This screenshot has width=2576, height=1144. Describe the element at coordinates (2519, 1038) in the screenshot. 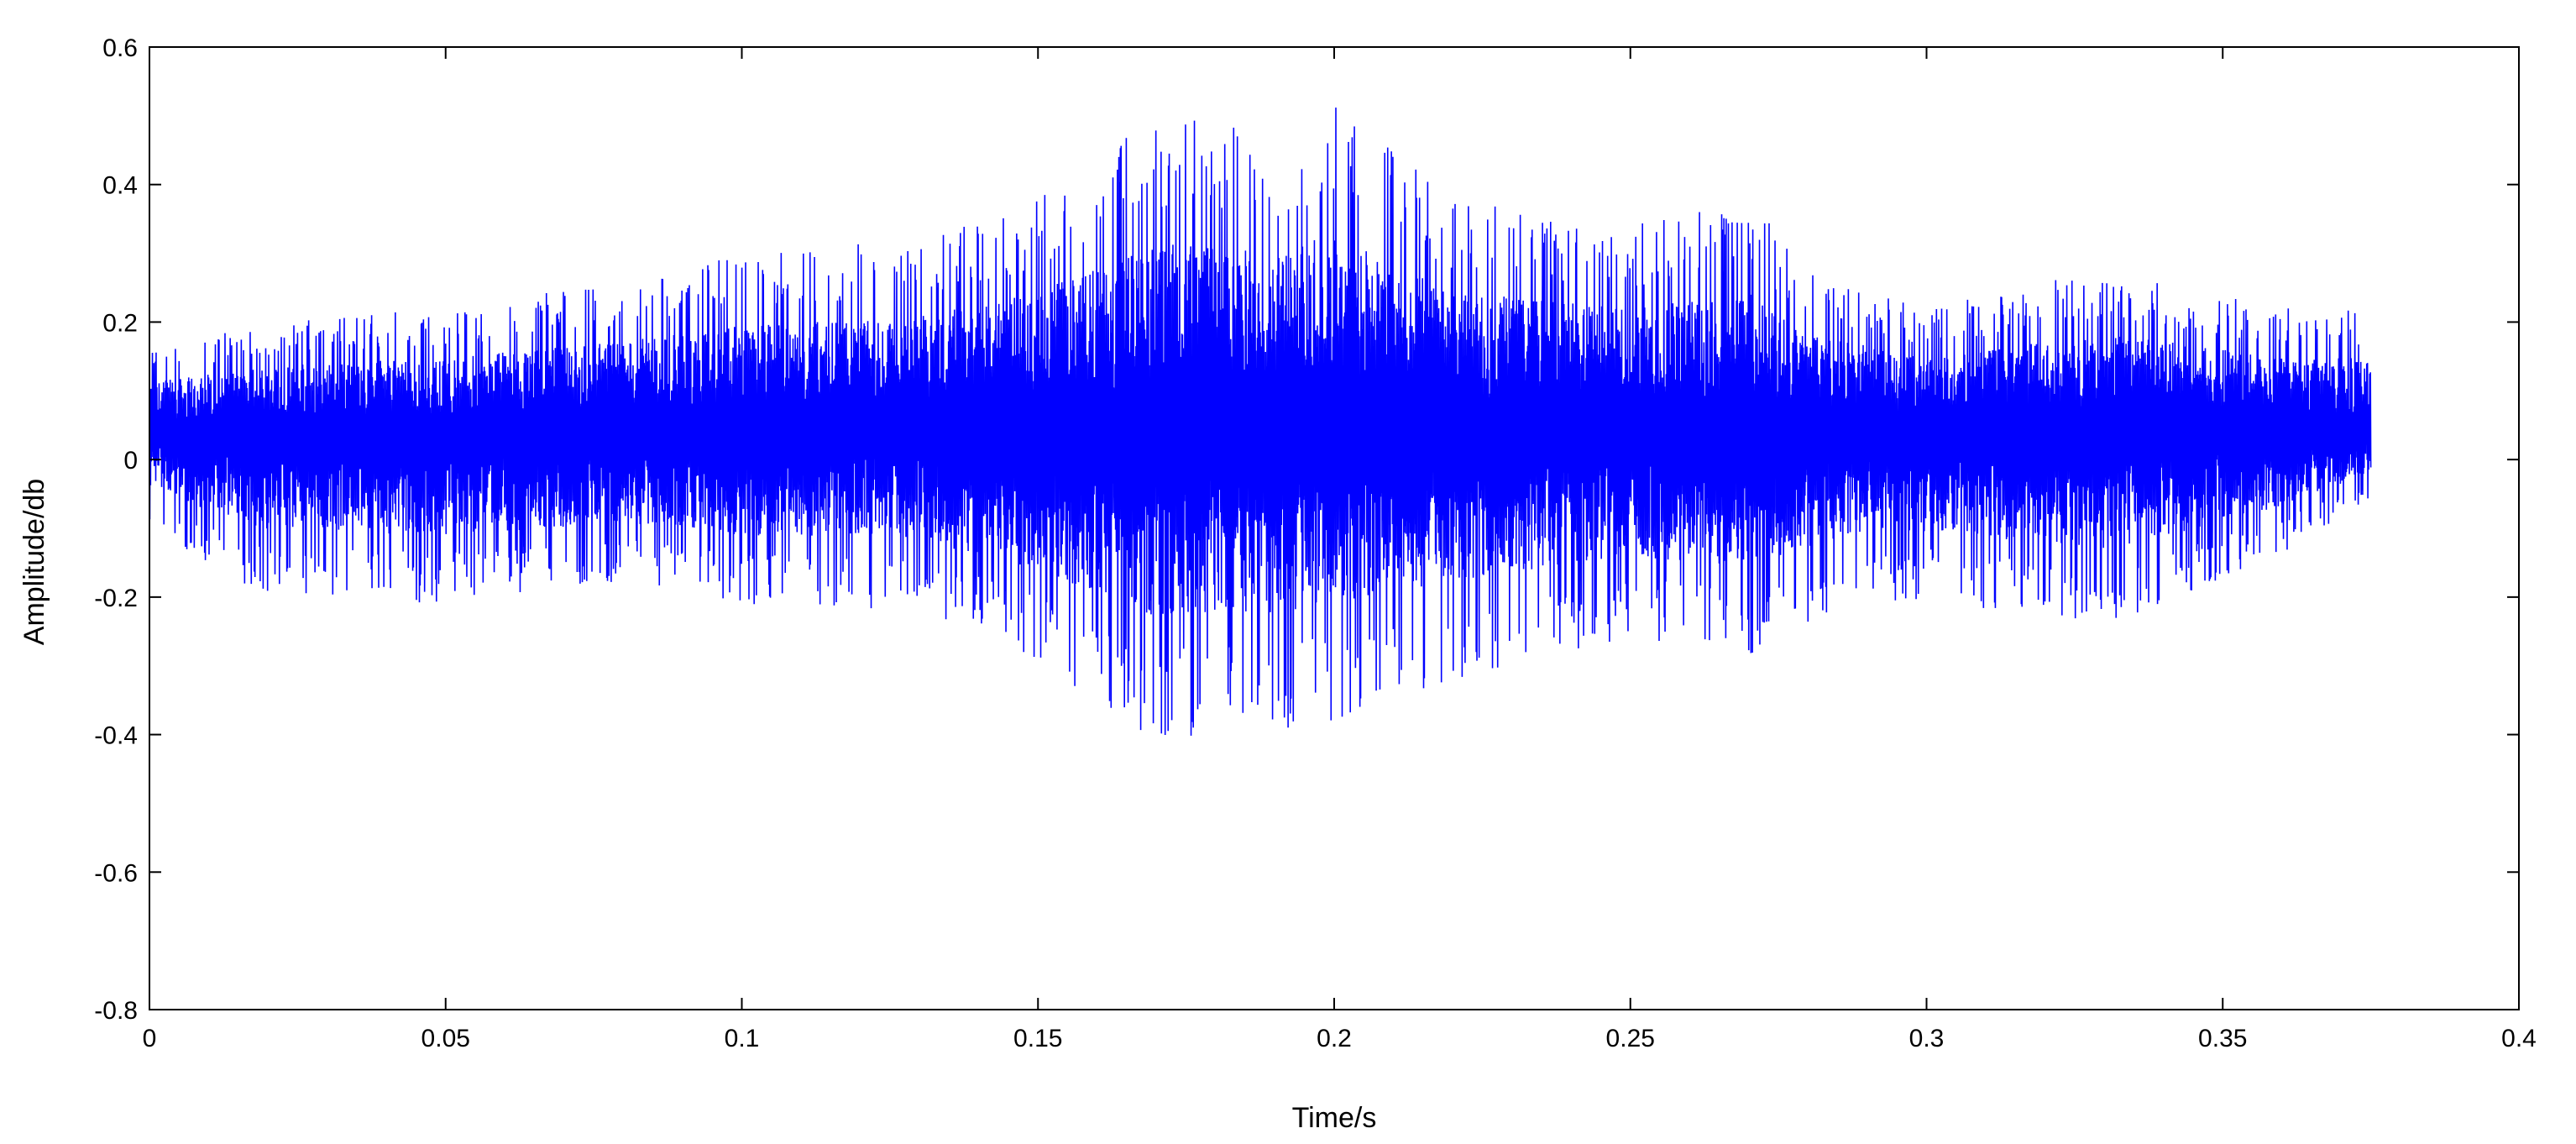

I see `x-tick-label: 0.4` at that location.